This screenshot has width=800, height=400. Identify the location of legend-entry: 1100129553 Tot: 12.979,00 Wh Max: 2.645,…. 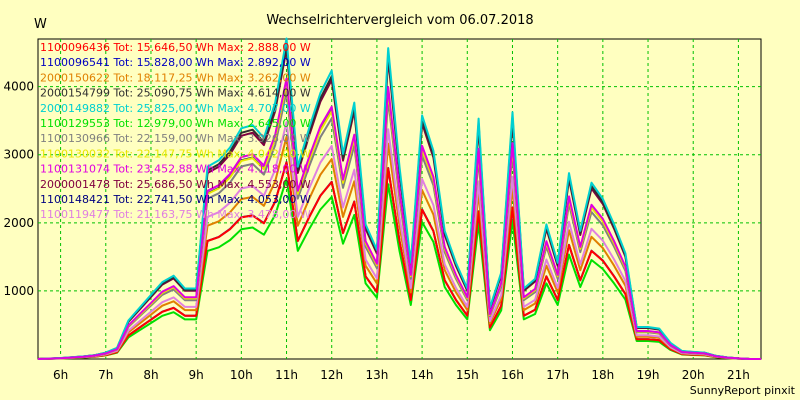
(175, 123).